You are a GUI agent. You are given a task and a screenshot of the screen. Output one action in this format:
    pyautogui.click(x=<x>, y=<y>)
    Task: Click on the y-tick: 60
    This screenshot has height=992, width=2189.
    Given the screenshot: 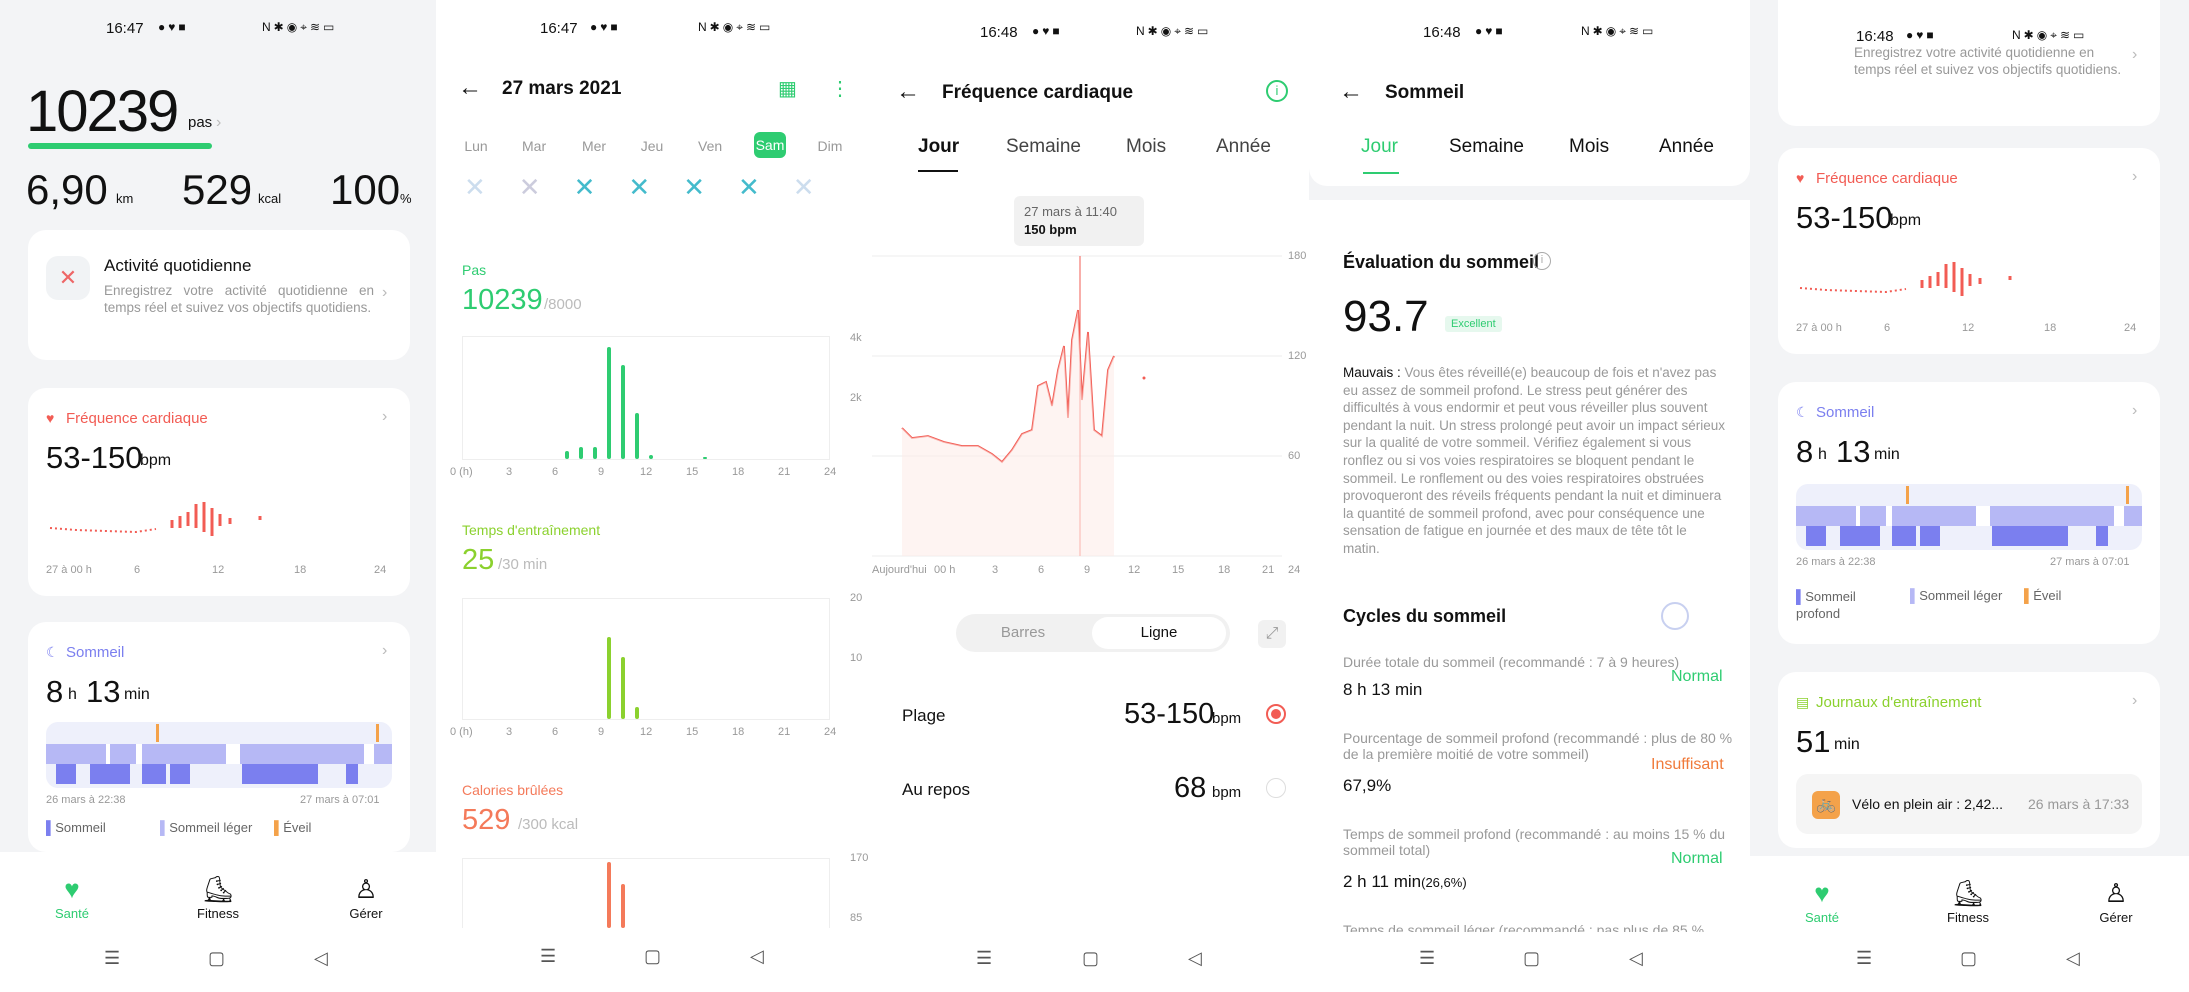 What is the action you would take?
    pyautogui.click(x=1294, y=456)
    